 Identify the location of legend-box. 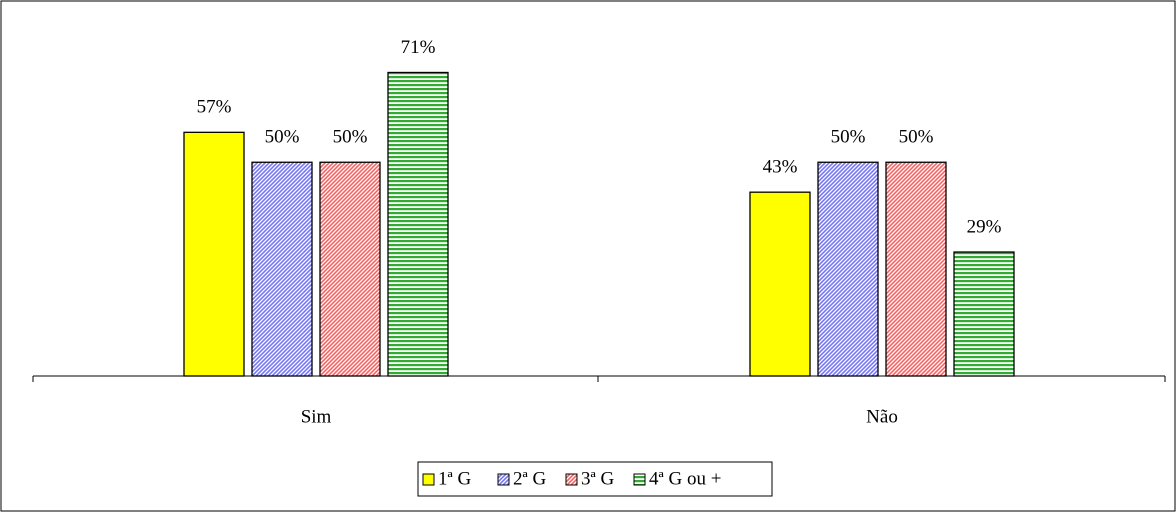
(595, 479).